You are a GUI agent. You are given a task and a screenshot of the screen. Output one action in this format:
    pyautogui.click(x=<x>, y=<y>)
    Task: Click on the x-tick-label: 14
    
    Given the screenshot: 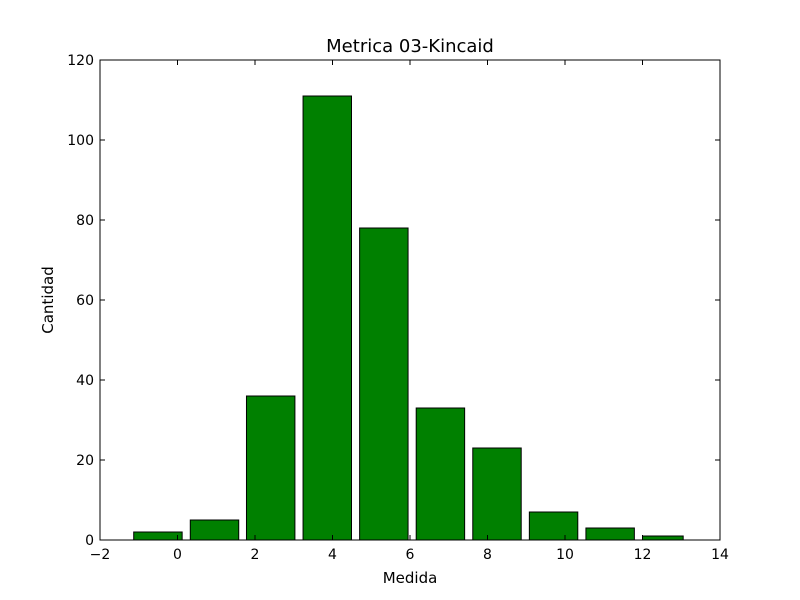 What is the action you would take?
    pyautogui.click(x=720, y=555)
    